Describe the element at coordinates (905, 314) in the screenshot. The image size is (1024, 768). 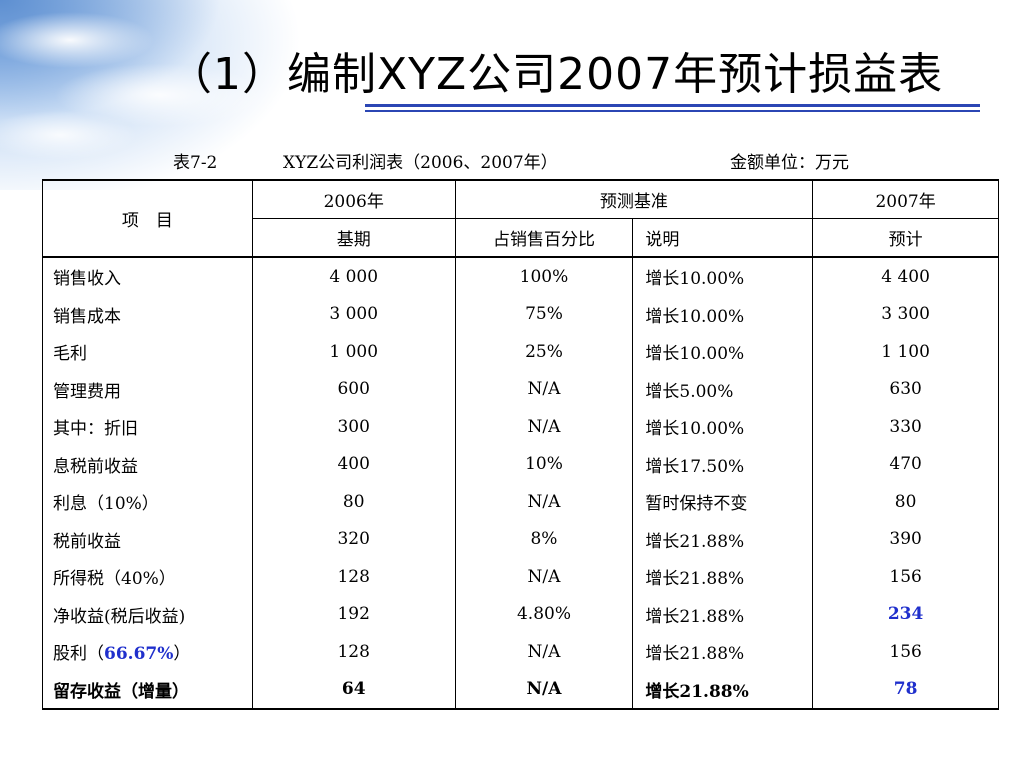
I see `row-forecast: 3 300` at that location.